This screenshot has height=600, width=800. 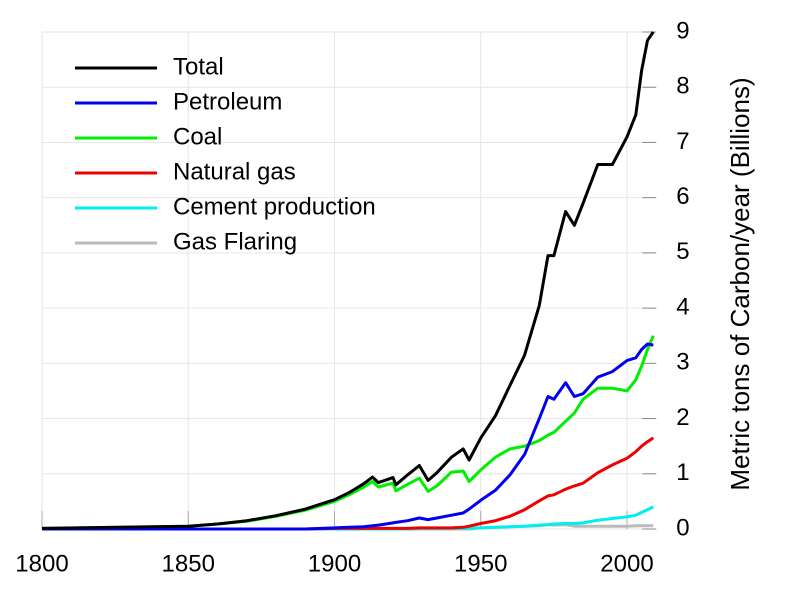 I want to click on y-tick-label: 2, so click(x=682, y=417).